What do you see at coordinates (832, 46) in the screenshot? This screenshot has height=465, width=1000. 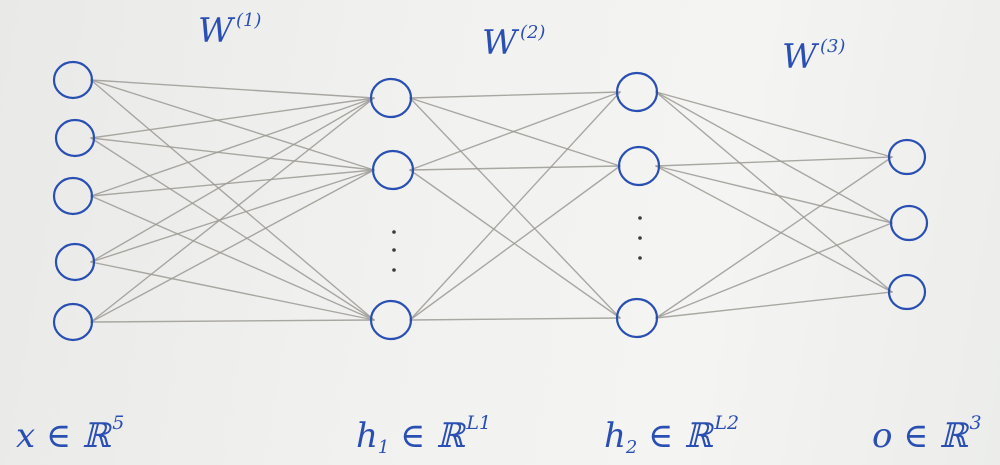 I see `weight-index: (3)` at bounding box center [832, 46].